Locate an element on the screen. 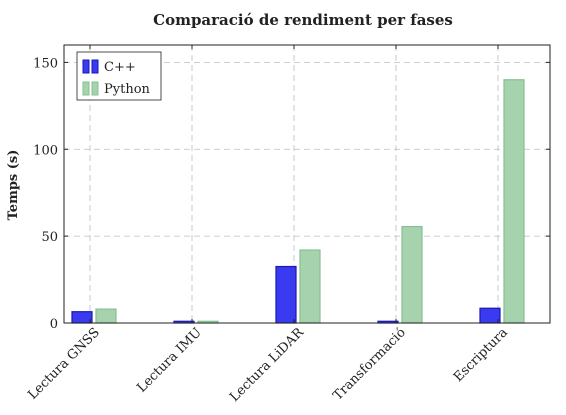  y-tick-label: 0 is located at coordinates (54, 324).